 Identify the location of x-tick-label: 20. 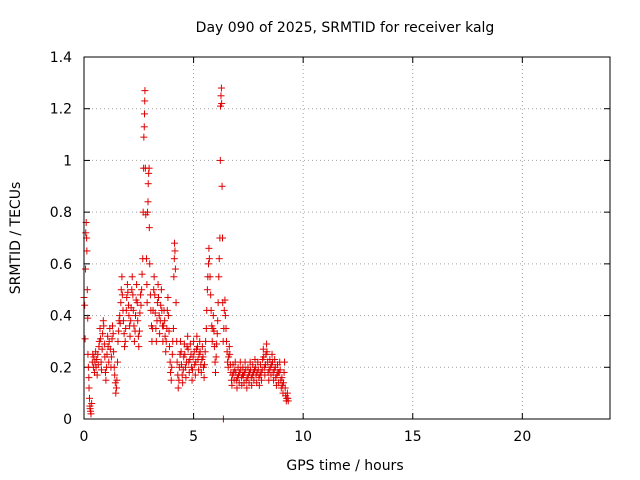
(522, 437).